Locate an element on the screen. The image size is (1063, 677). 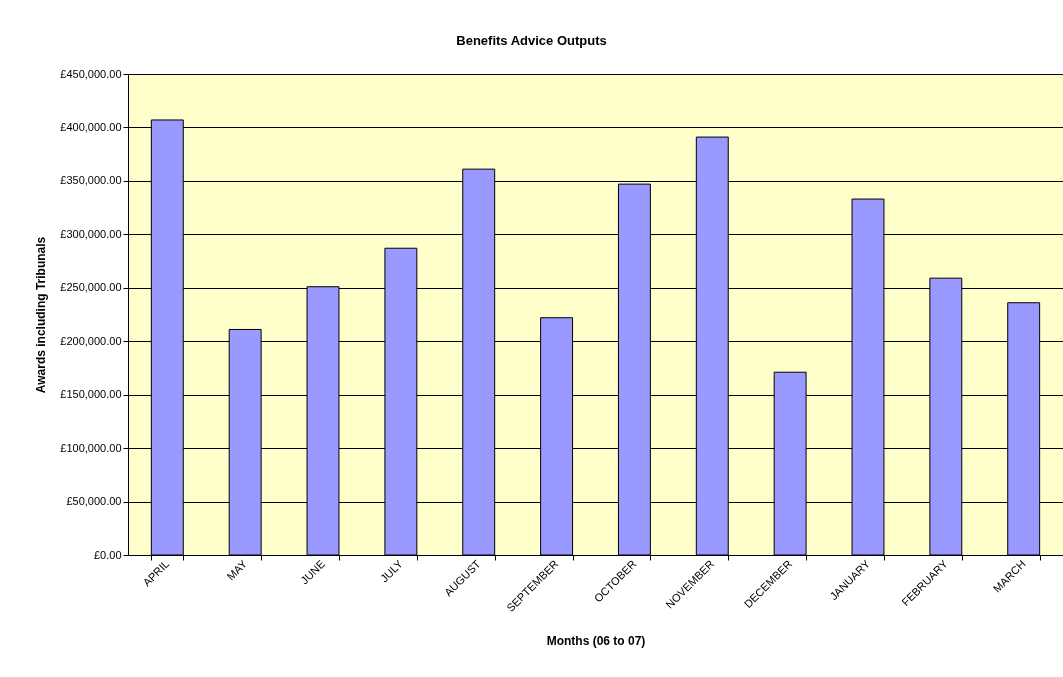
y-tick-label: £400,000.00 is located at coordinates (91, 126).